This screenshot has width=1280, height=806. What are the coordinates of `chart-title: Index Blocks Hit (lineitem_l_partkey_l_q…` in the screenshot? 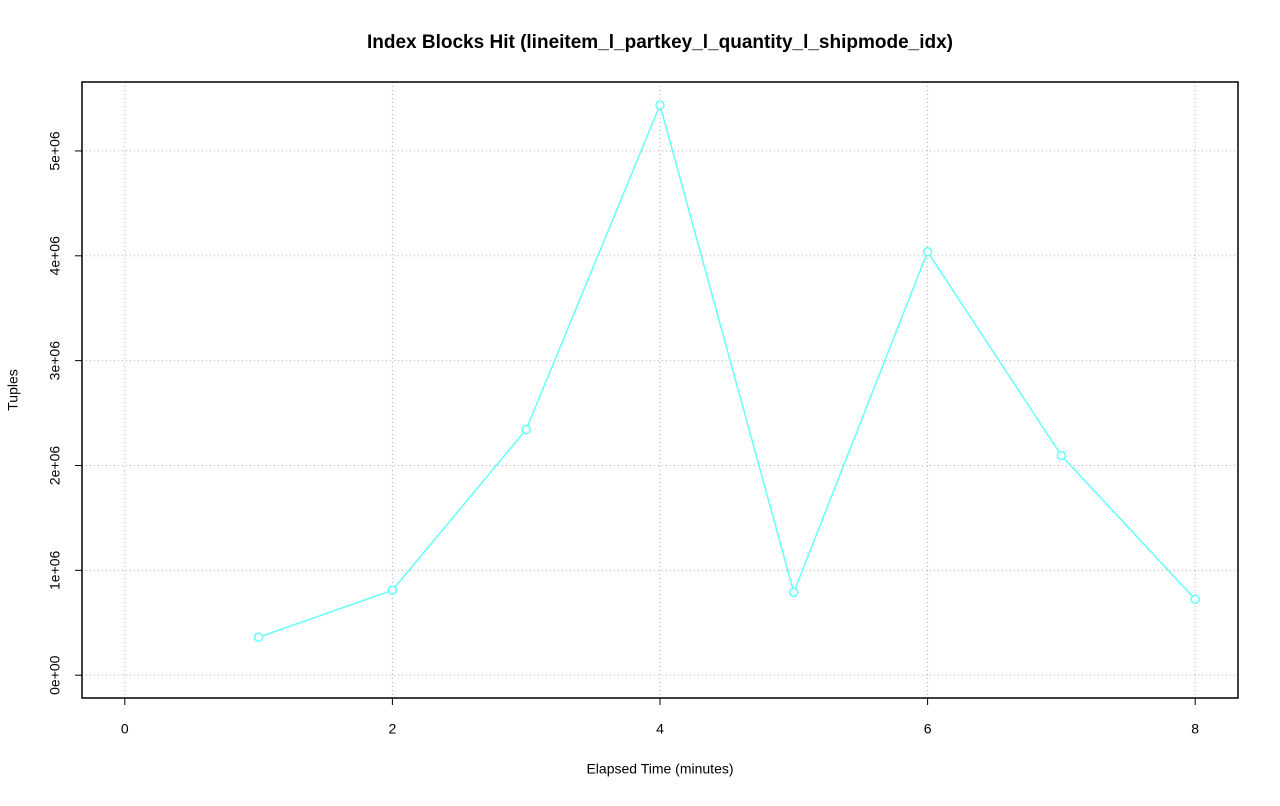 It's located at (660, 42).